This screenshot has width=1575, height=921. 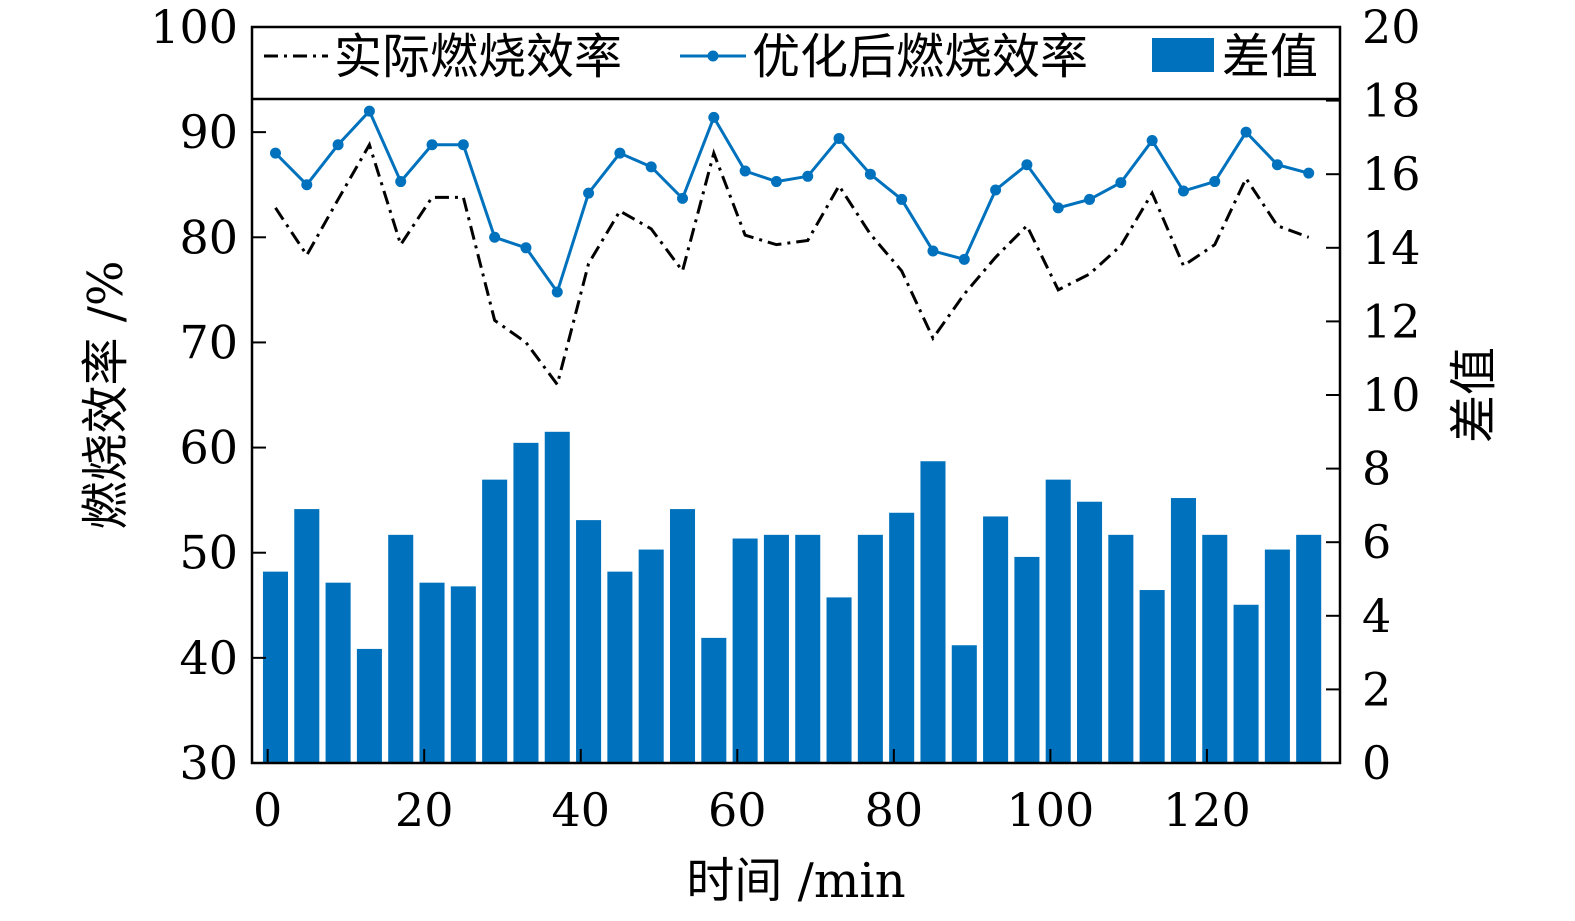 I want to click on legend-label-optimized: 优化后燃烧效率, so click(x=920, y=57).